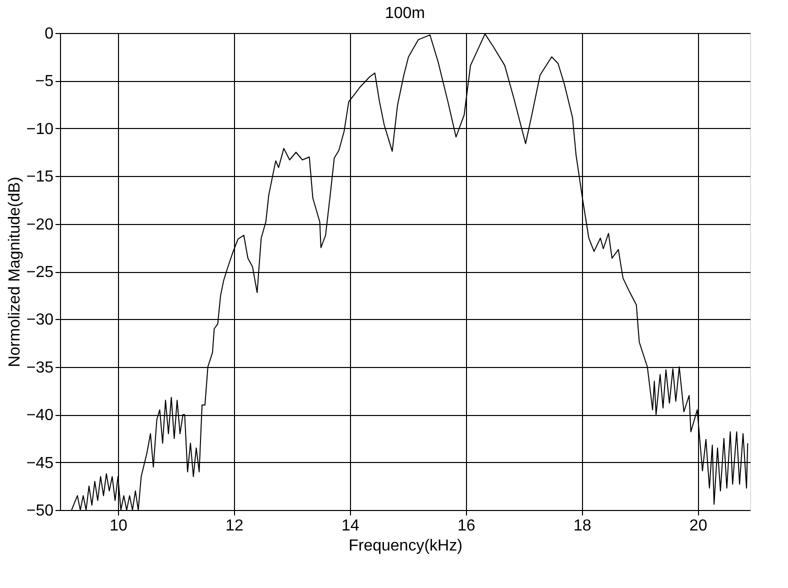 This screenshot has width=788, height=588. What do you see at coordinates (40, 415) in the screenshot?
I see `y-tick-label: −40` at bounding box center [40, 415].